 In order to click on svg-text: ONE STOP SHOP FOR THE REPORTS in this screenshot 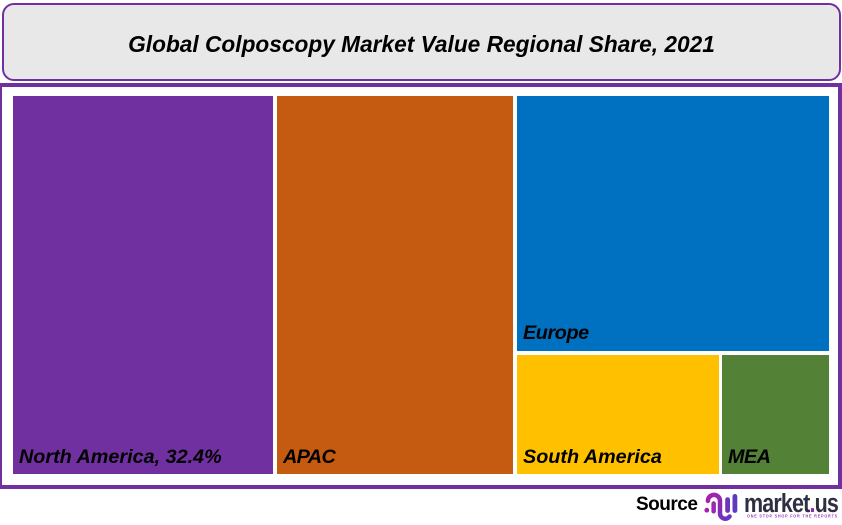, I will do `click(792, 517)`.